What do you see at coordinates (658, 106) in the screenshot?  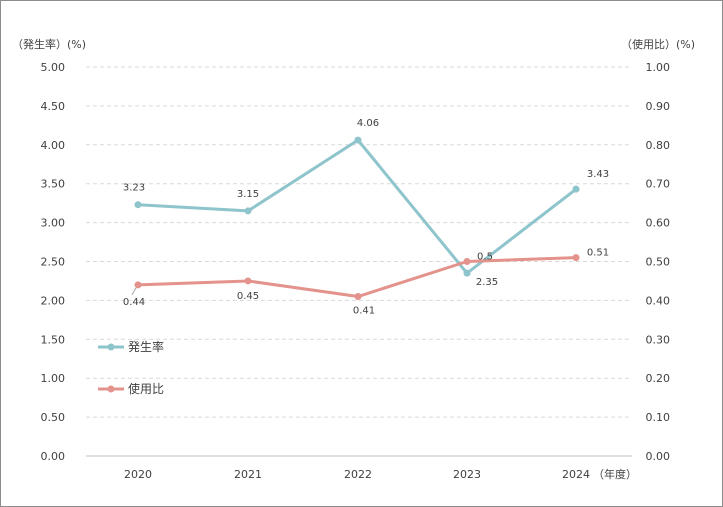 I see `right-tick-label: 0.90` at bounding box center [658, 106].